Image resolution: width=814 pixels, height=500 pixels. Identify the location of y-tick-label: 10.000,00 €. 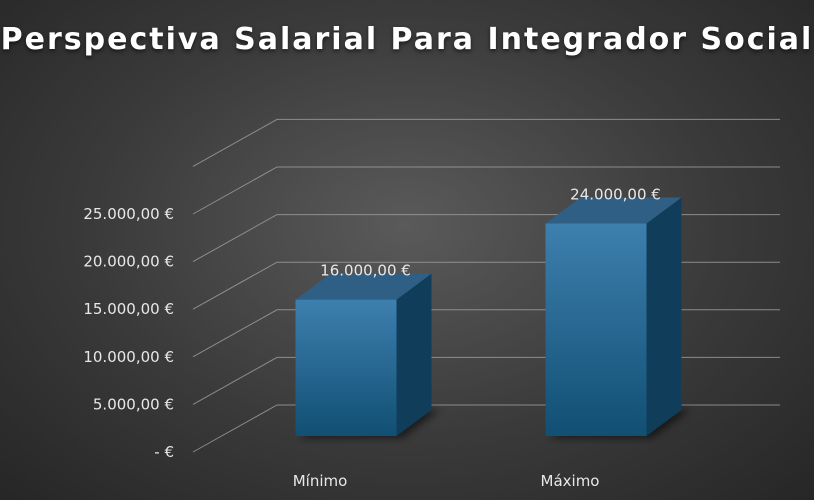
(128, 357).